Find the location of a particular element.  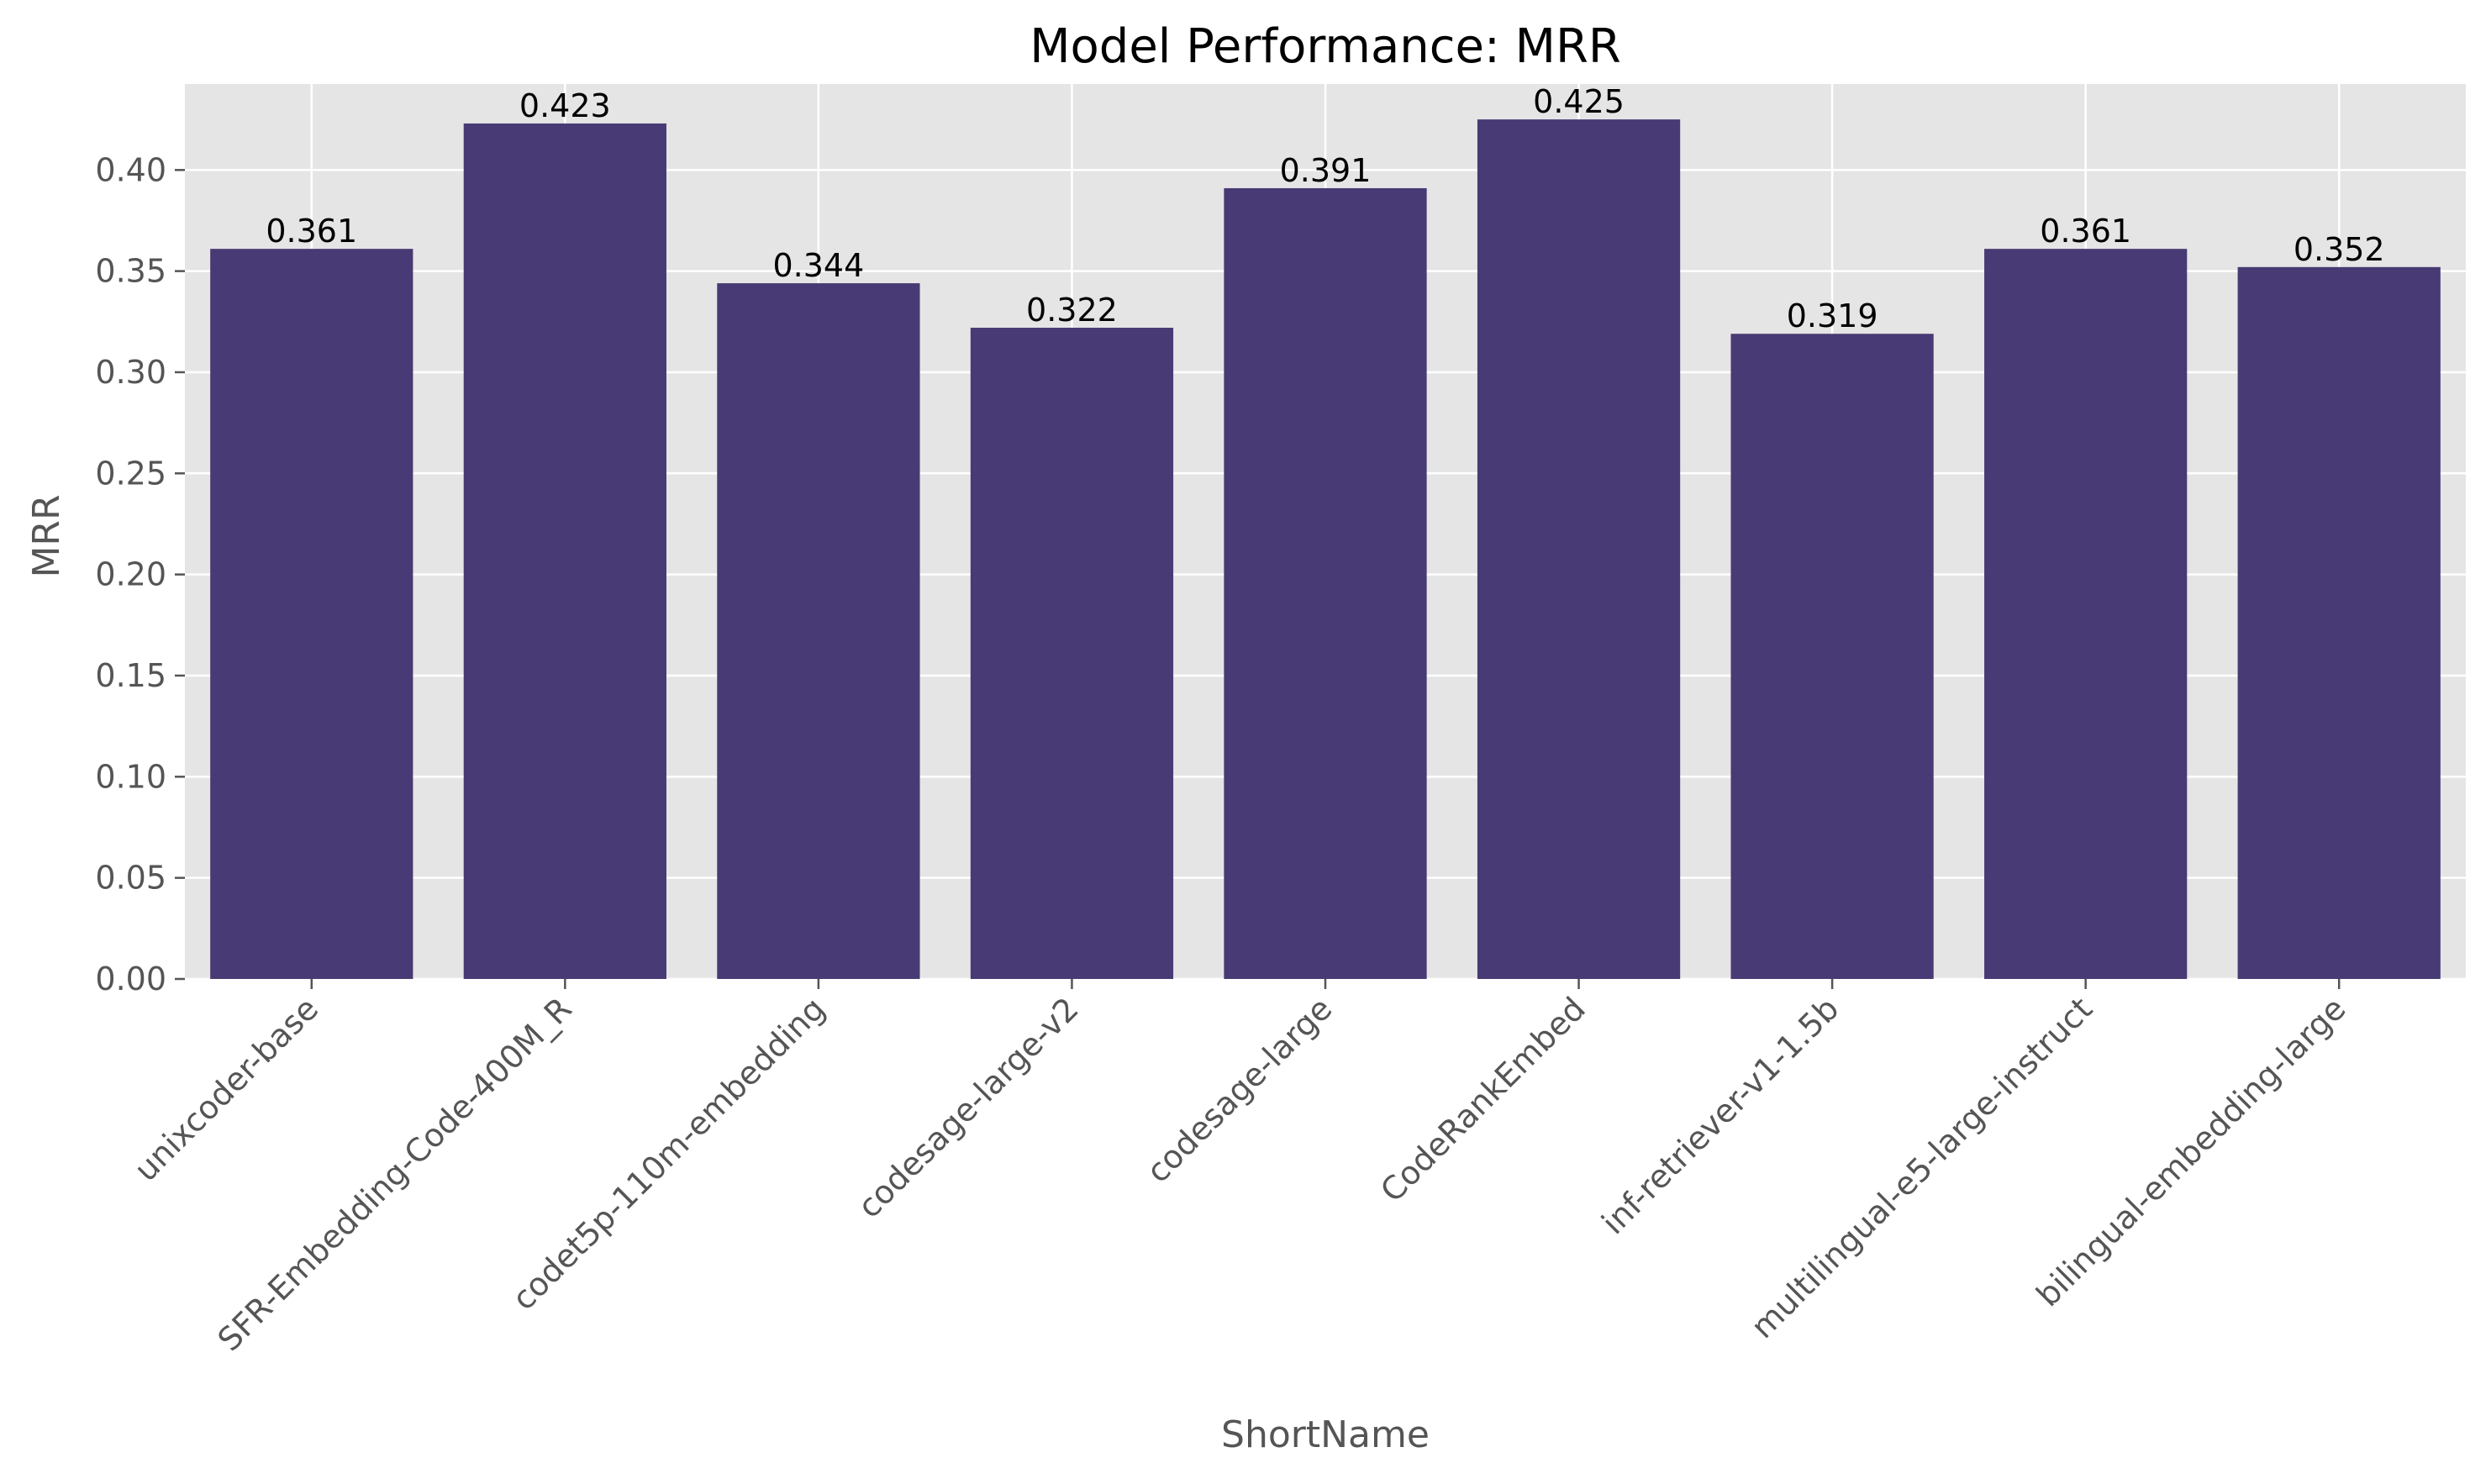

x-tick-label: codesage-large is located at coordinates (1240, 1090).